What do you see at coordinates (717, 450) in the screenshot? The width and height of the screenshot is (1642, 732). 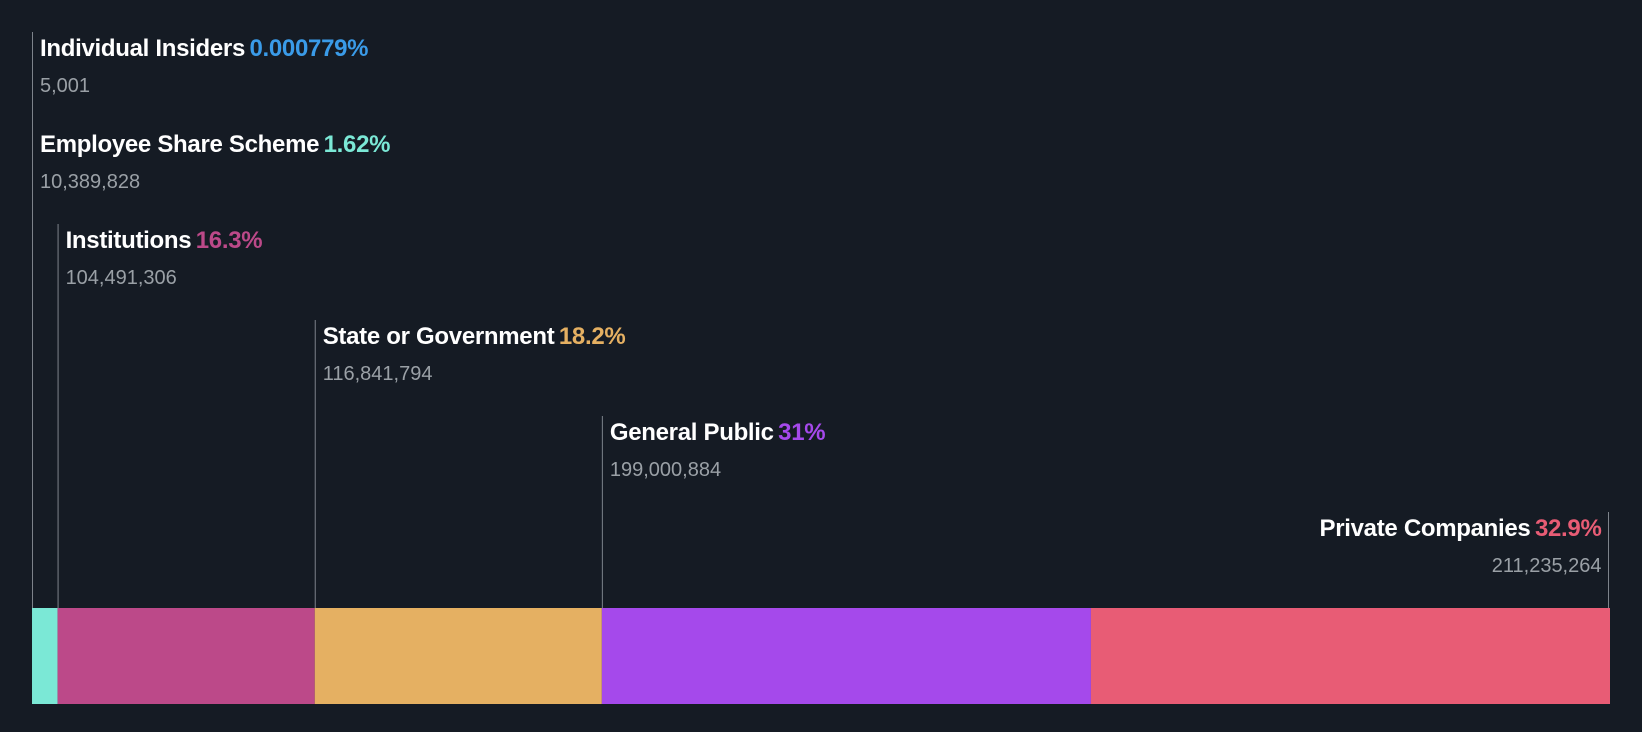 I see `segment-label-general-public: General Public 31% 199,000,884` at bounding box center [717, 450].